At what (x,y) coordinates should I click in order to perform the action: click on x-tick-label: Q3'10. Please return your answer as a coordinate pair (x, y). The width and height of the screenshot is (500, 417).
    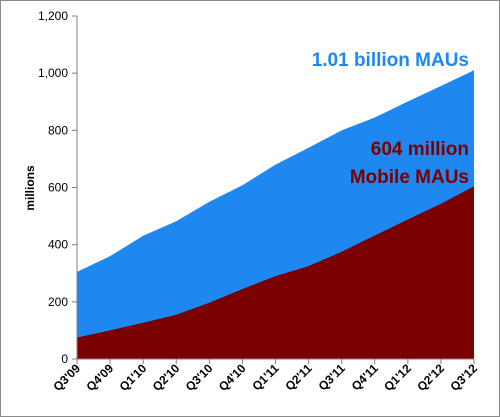
    Looking at the image, I should click on (199, 377).